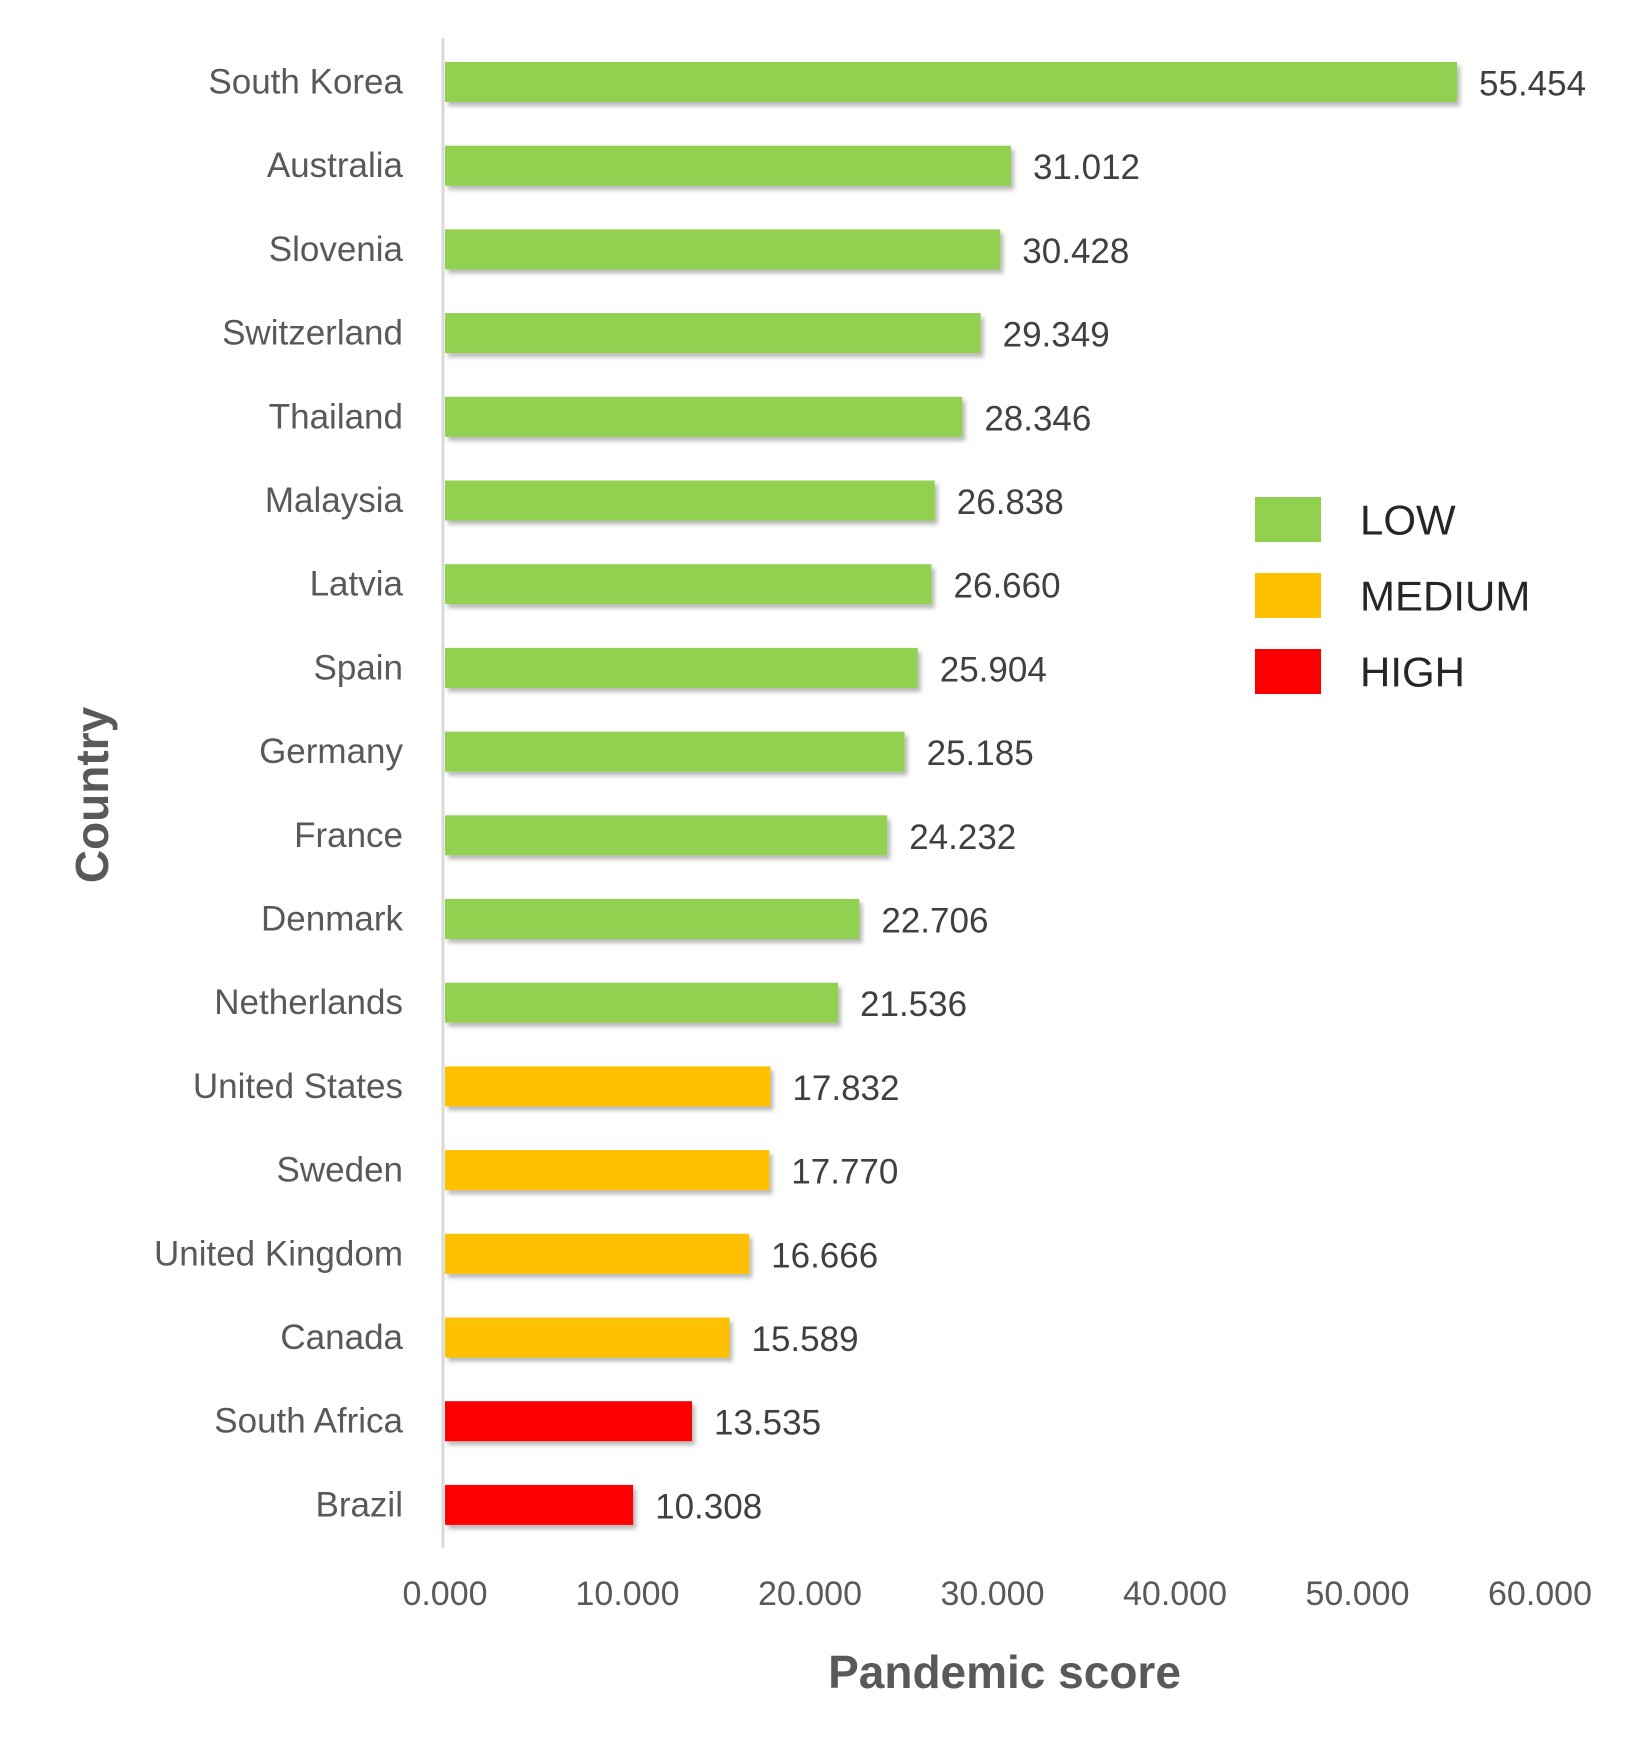 This screenshot has height=1753, width=1646. Describe the element at coordinates (666, 835) in the screenshot. I see `bar-france` at that location.